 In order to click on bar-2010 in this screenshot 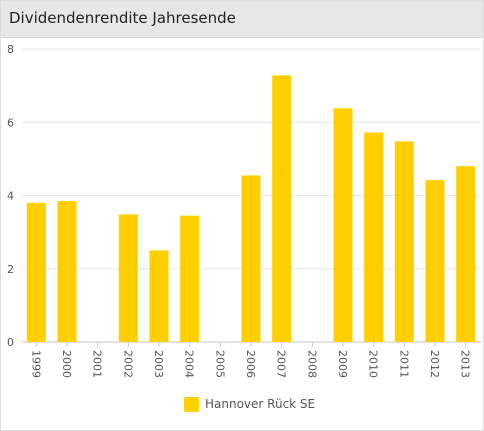, I will do `click(374, 237)`.